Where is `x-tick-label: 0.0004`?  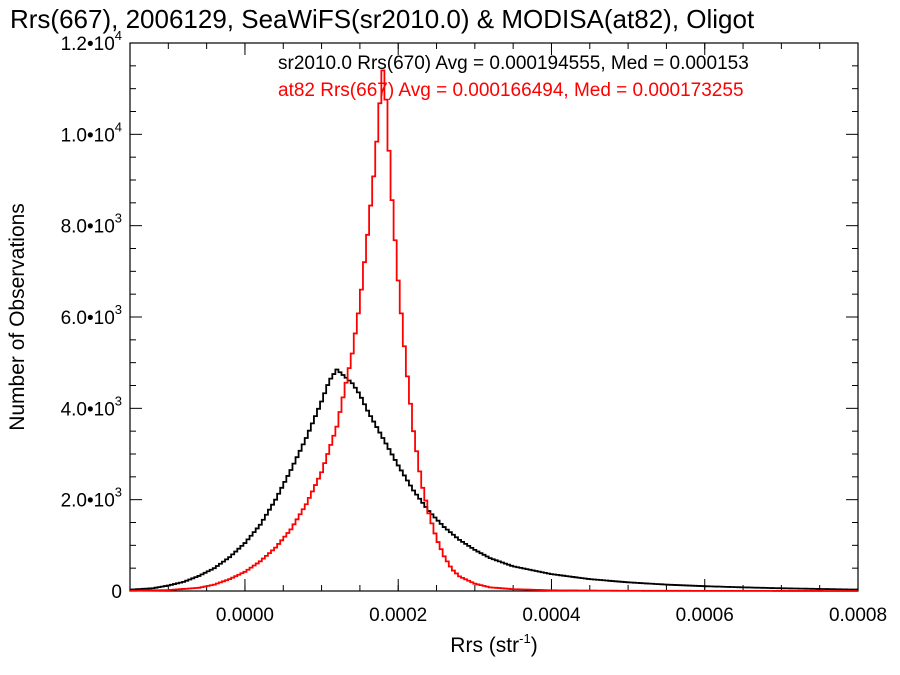
x-tick-label: 0.0004 is located at coordinates (551, 615).